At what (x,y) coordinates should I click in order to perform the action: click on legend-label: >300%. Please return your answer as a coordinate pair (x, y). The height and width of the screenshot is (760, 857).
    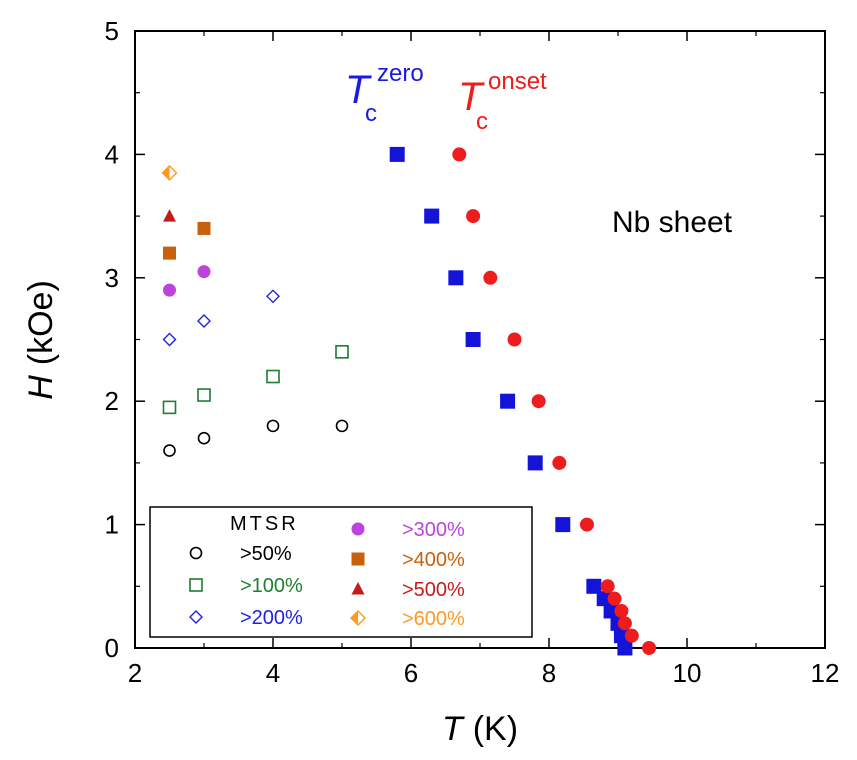
    Looking at the image, I should click on (433, 530).